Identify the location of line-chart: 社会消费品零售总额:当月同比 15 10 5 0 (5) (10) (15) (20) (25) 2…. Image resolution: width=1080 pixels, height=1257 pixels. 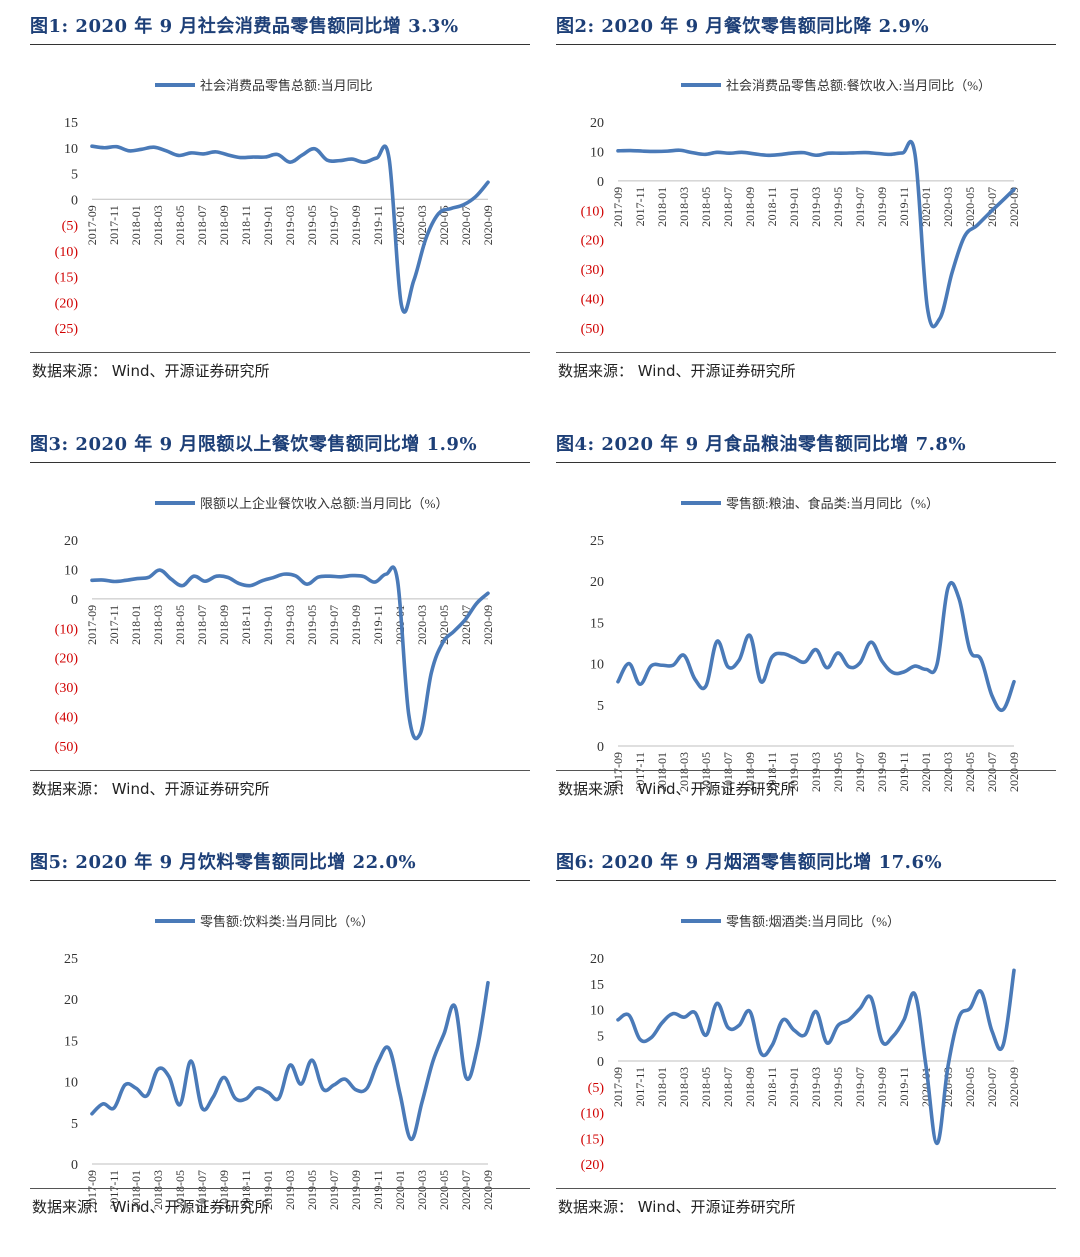
(275, 207).